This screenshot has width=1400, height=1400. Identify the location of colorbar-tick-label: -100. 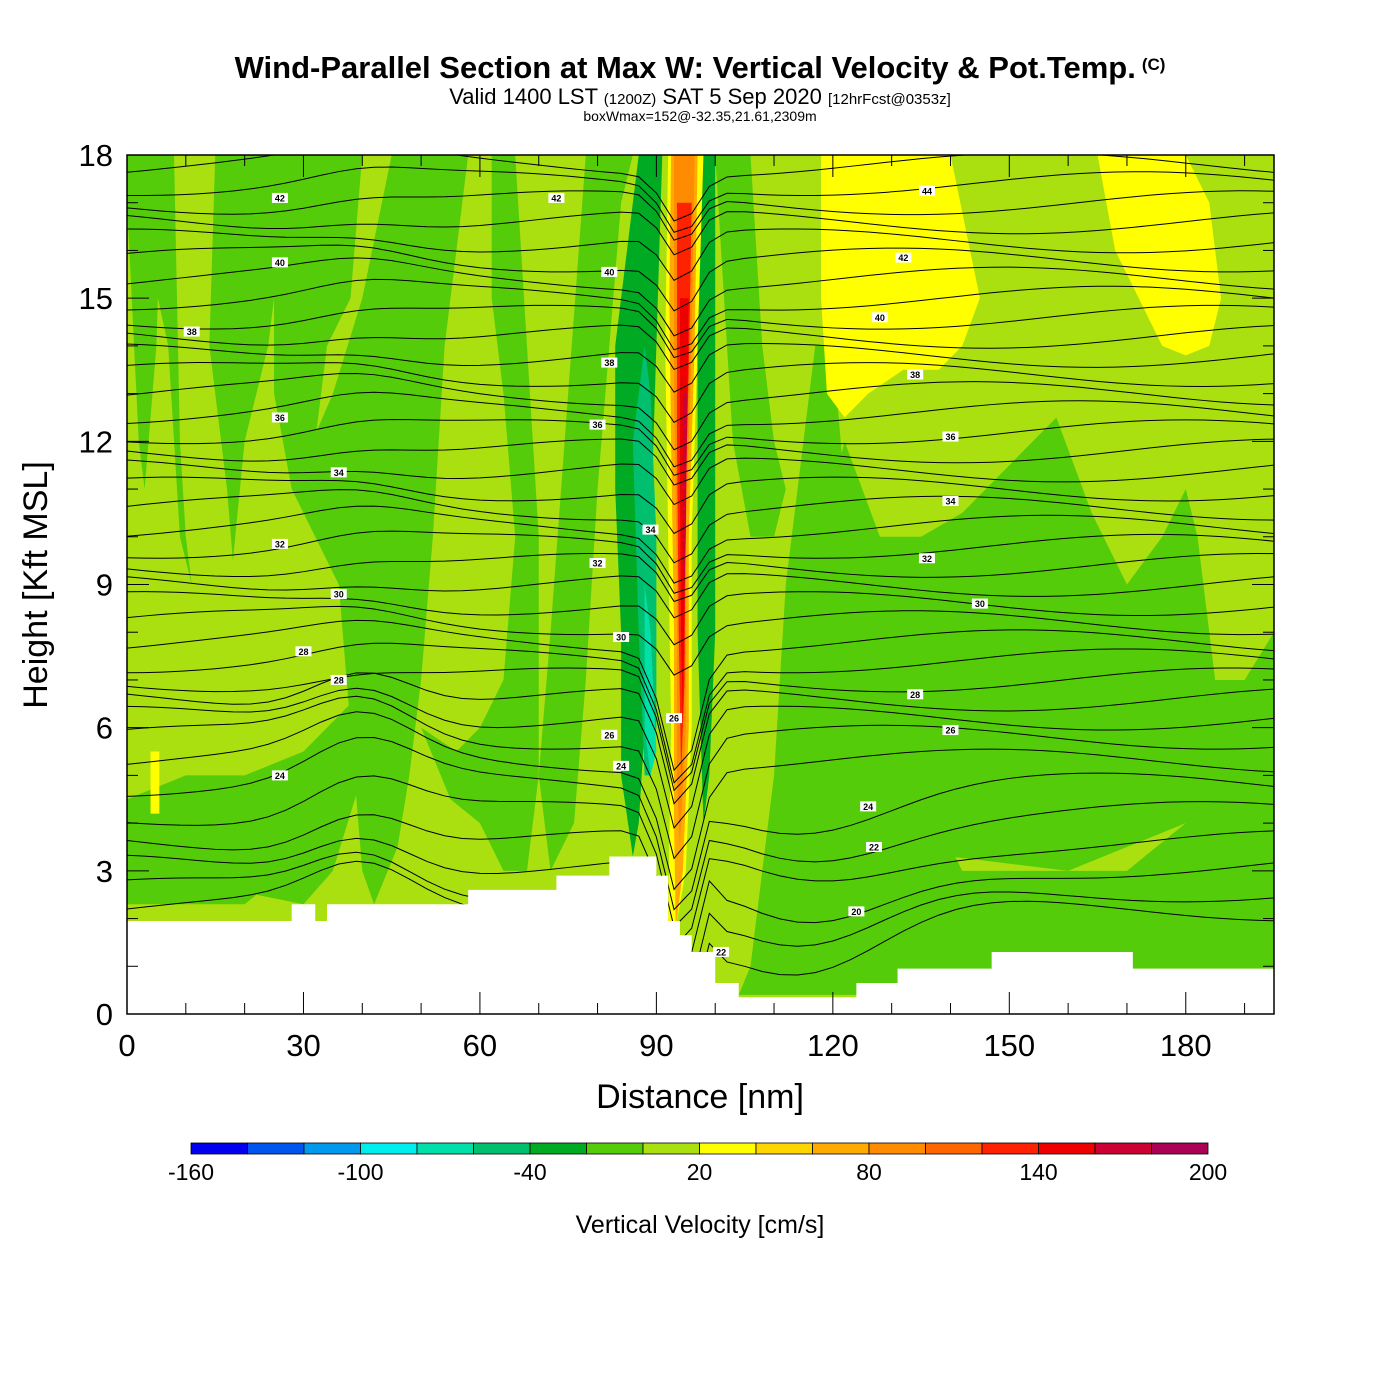
(360, 1172).